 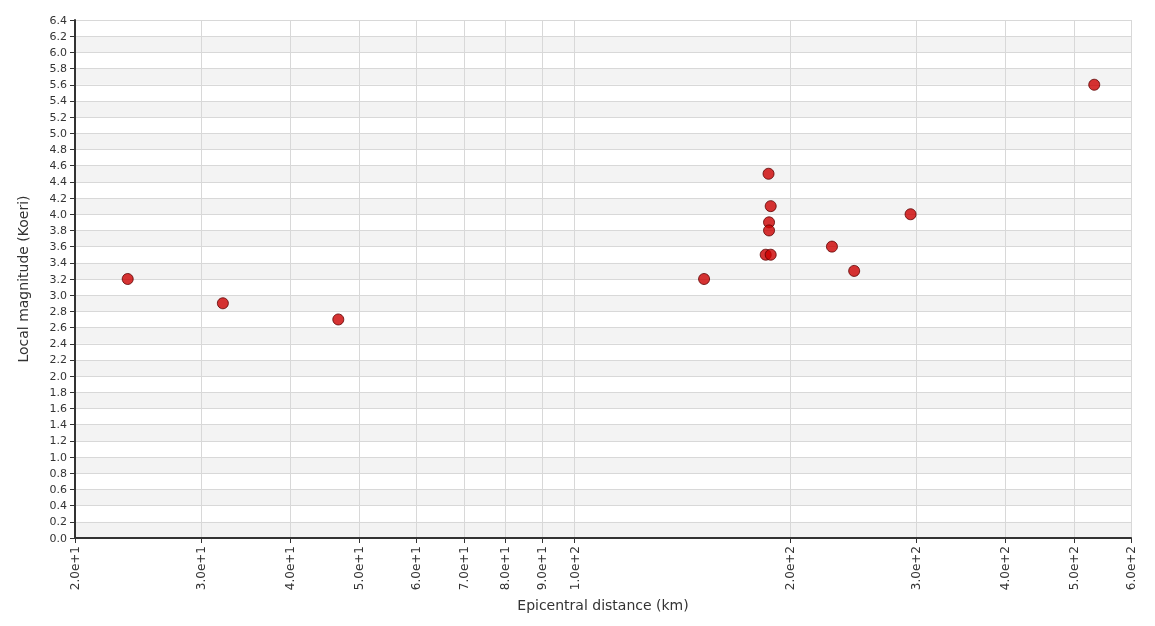 I want to click on y-tick-label: 4.0, so click(x=58, y=214).